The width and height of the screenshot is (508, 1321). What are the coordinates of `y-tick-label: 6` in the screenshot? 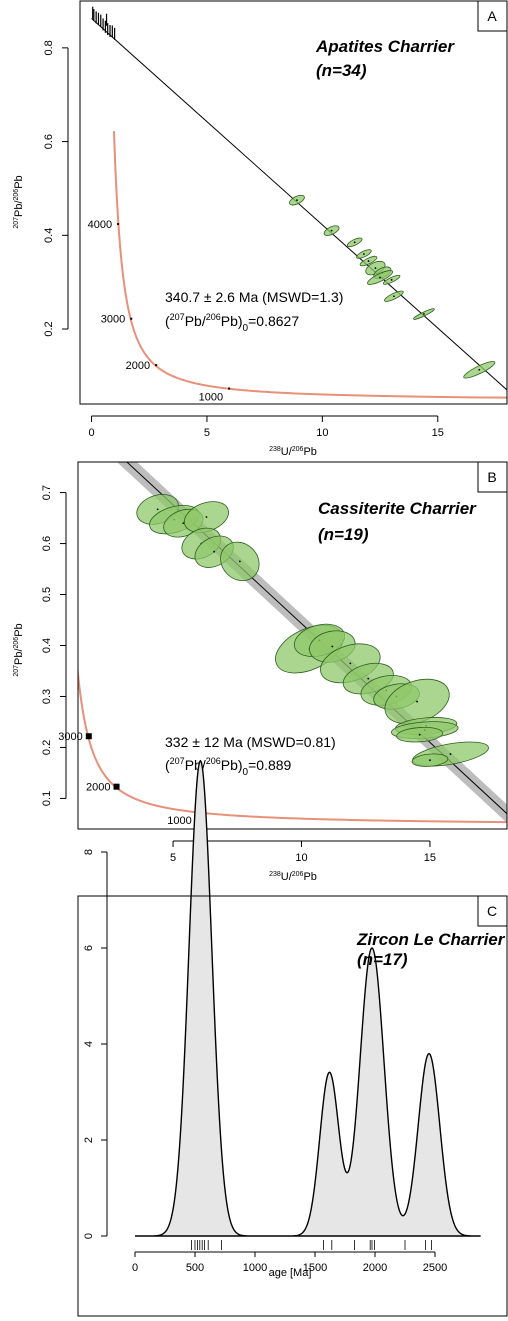 It's located at (89, 948).